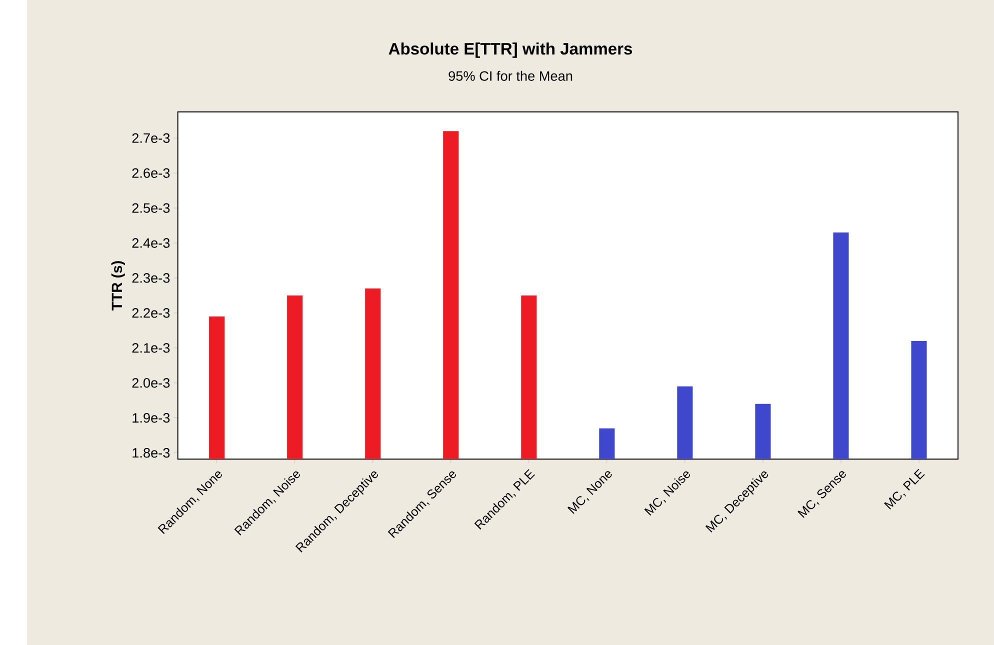  What do you see at coordinates (151, 383) in the screenshot?
I see `y-tick-label: 2.0e-3` at bounding box center [151, 383].